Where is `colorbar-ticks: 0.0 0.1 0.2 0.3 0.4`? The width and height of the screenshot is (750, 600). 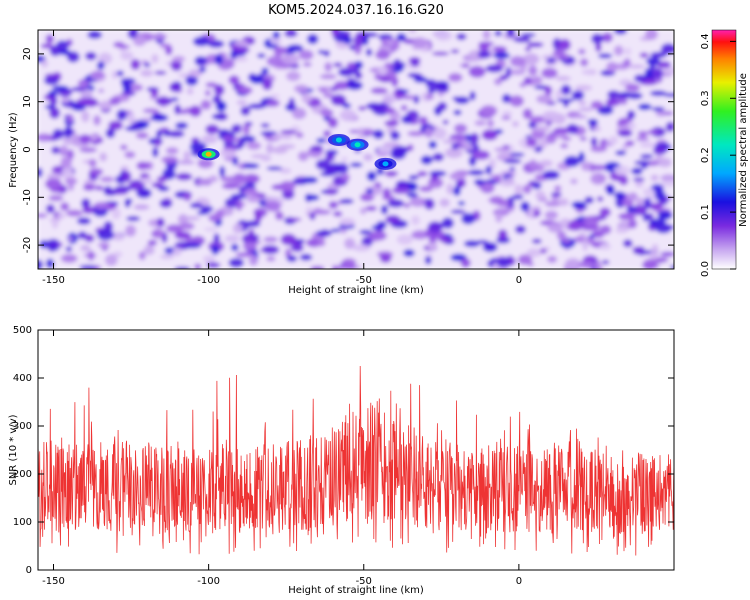 colorbar-ticks: 0.0 0.1 0.2 0.3 0.4 is located at coordinates (718, 155).